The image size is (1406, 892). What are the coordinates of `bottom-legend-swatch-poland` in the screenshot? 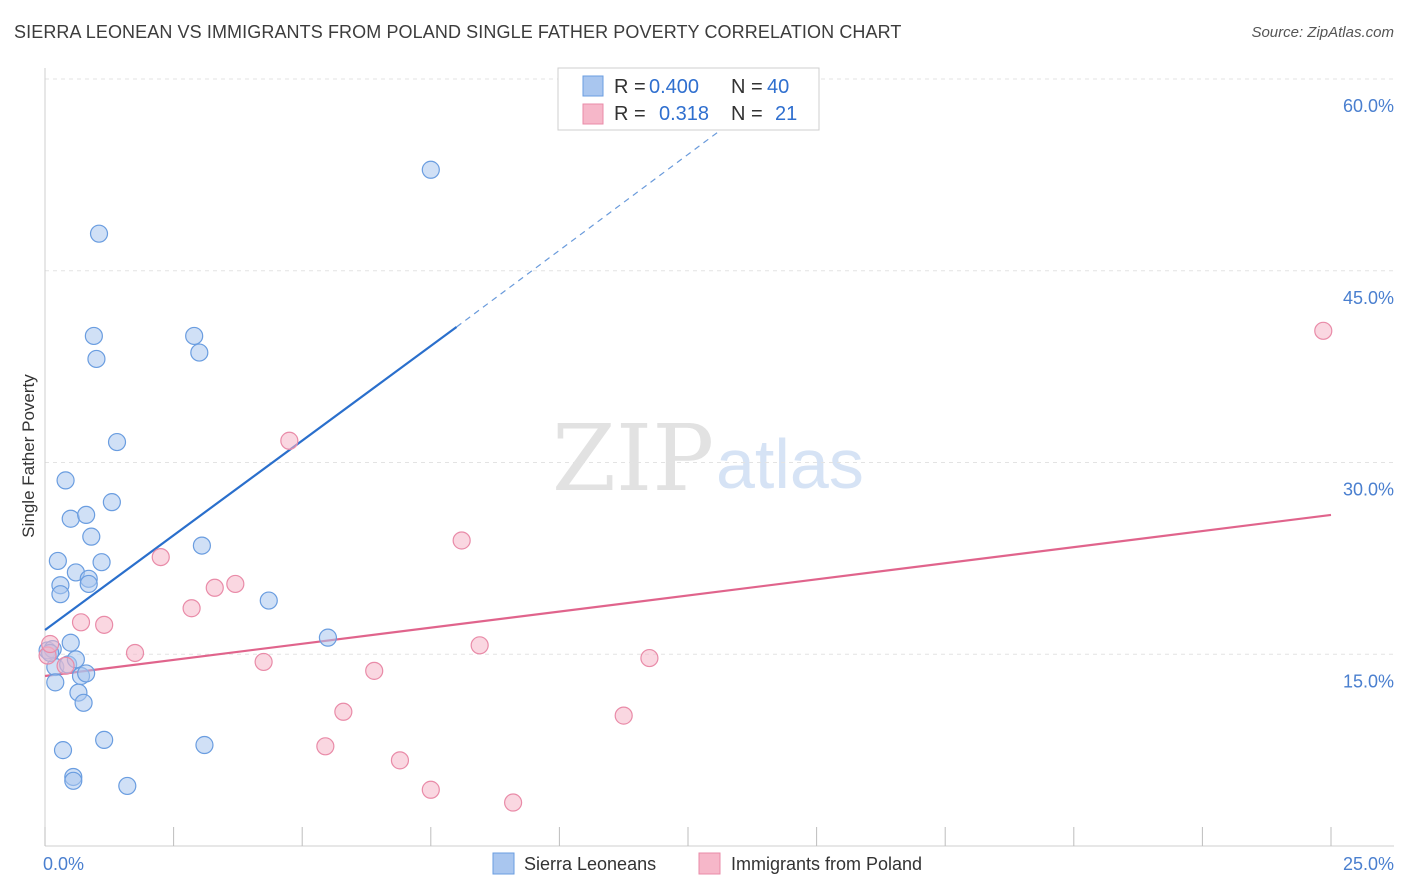 It's located at (709, 863).